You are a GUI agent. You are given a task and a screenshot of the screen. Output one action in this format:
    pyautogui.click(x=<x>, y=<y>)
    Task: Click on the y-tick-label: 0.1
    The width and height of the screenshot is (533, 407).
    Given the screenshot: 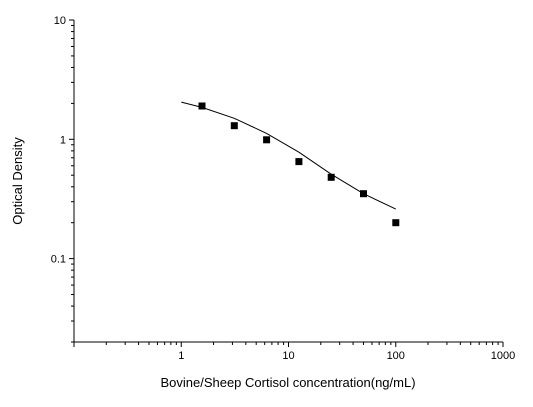 What is the action you would take?
    pyautogui.click(x=58, y=260)
    